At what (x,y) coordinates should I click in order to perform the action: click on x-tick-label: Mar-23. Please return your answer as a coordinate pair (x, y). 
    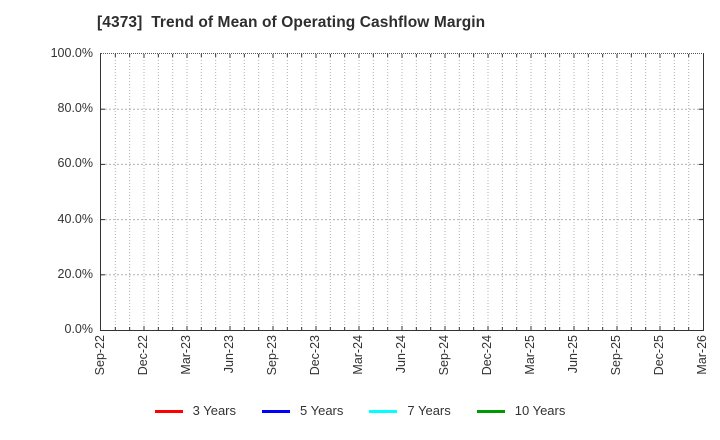
    Looking at the image, I should click on (185, 355).